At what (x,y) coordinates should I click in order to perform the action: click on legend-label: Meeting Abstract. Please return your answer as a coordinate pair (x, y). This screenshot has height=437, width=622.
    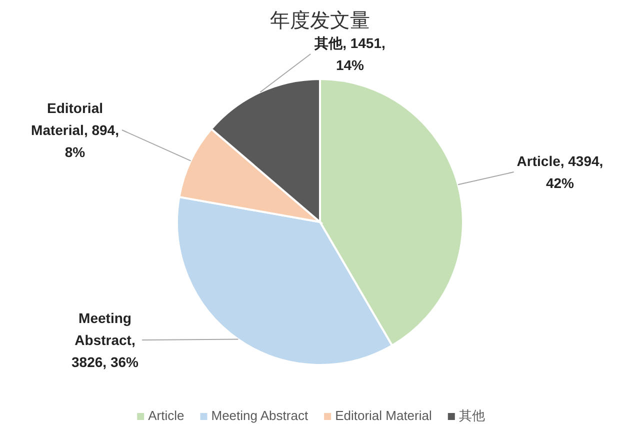
    Looking at the image, I should click on (259, 415).